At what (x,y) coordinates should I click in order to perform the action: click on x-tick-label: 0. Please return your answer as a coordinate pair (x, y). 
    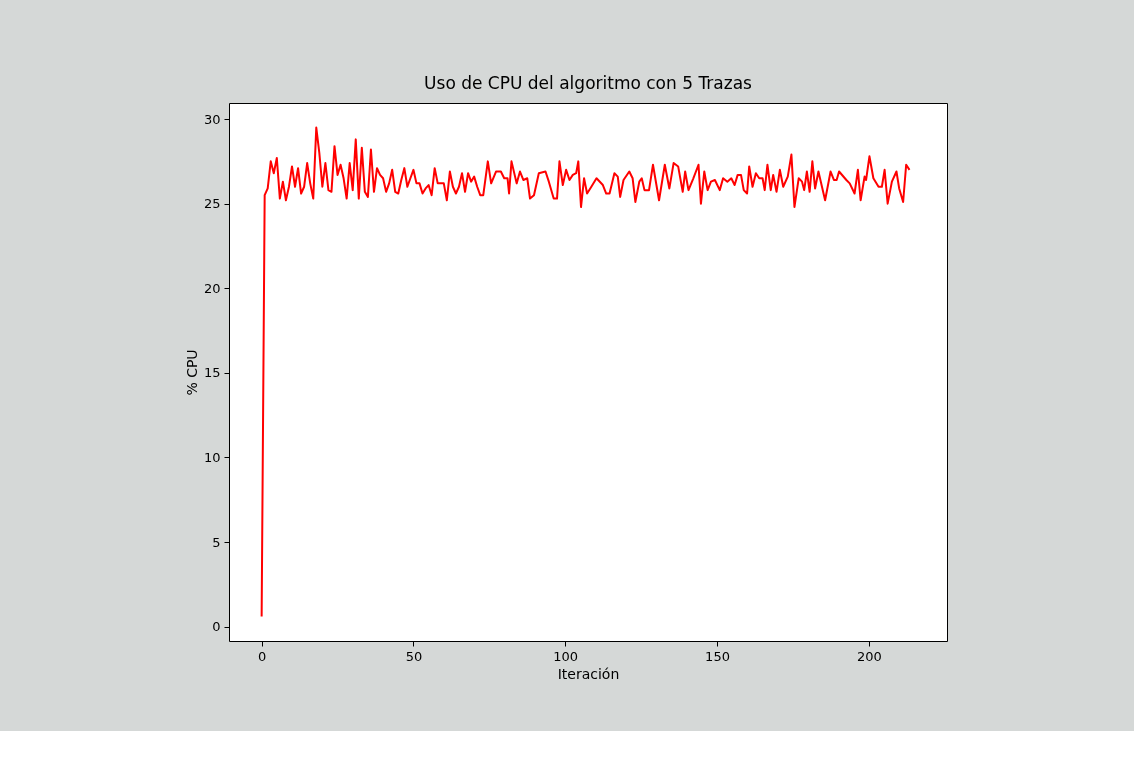
    Looking at the image, I should click on (262, 656).